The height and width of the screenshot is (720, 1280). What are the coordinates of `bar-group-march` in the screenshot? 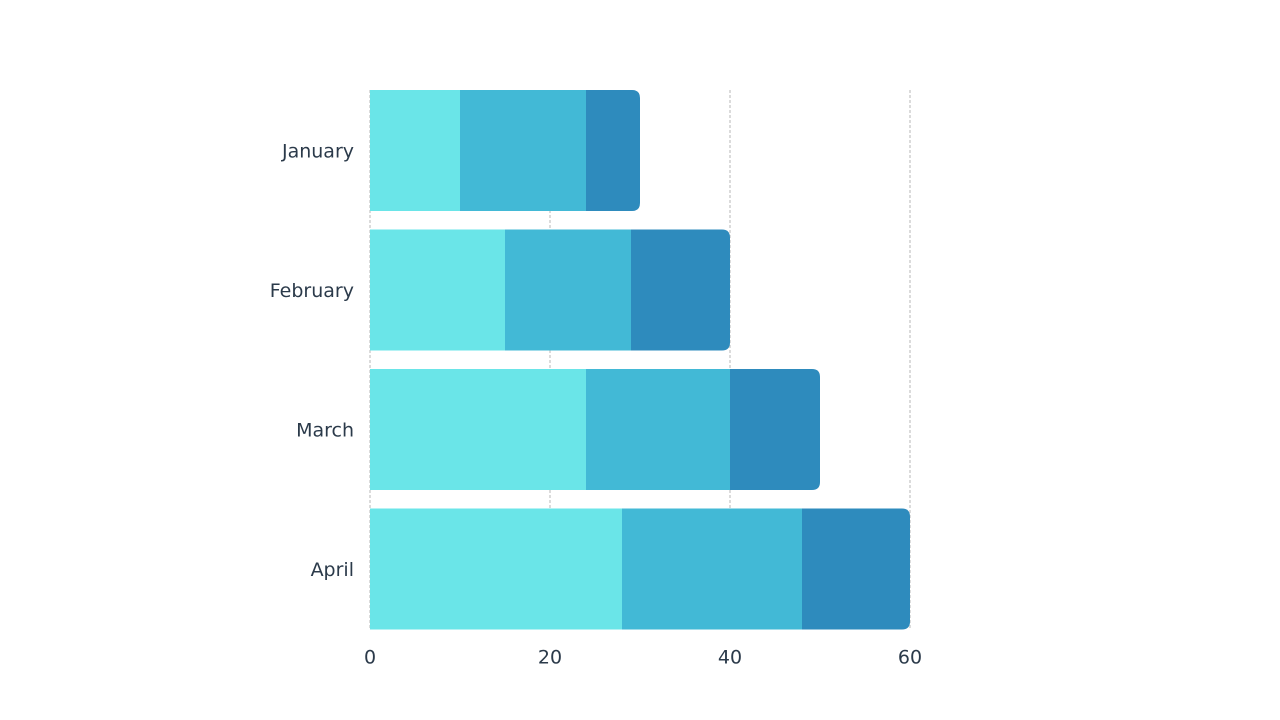 It's located at (595, 429).